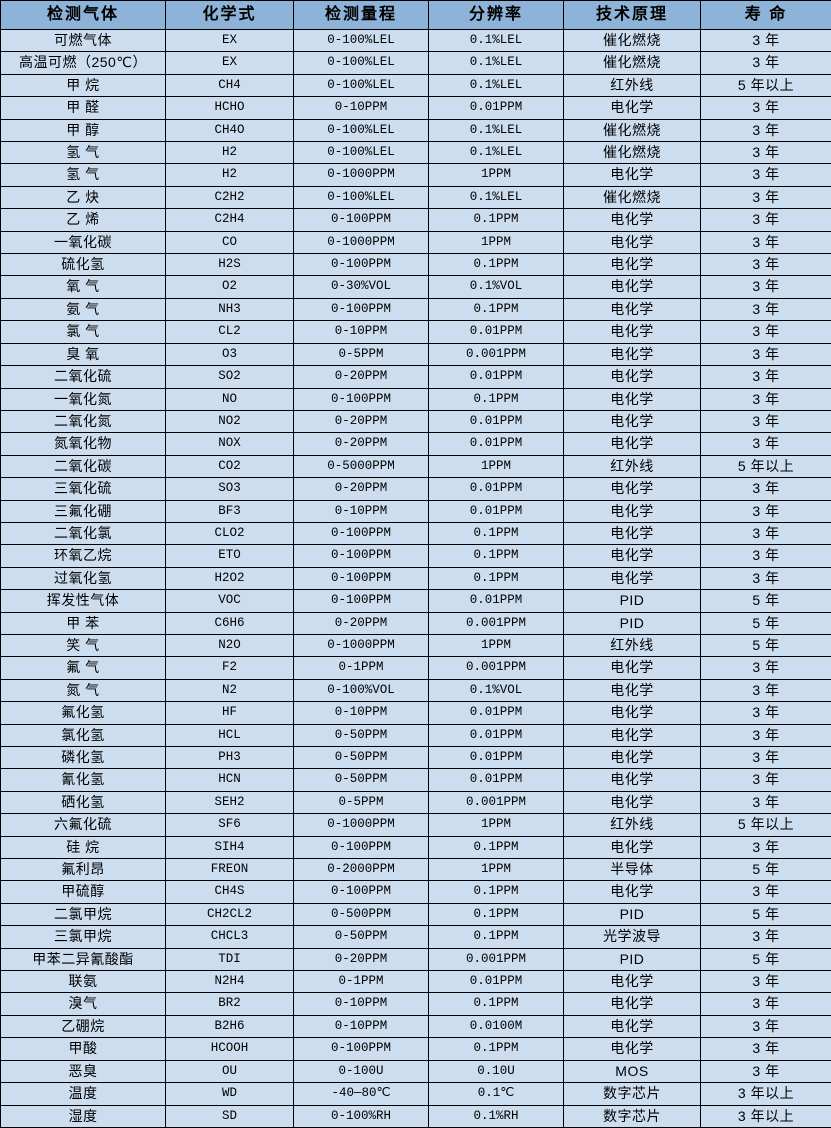 This screenshot has width=831, height=1128. I want to click on cell-formula: H2, so click(230, 175).